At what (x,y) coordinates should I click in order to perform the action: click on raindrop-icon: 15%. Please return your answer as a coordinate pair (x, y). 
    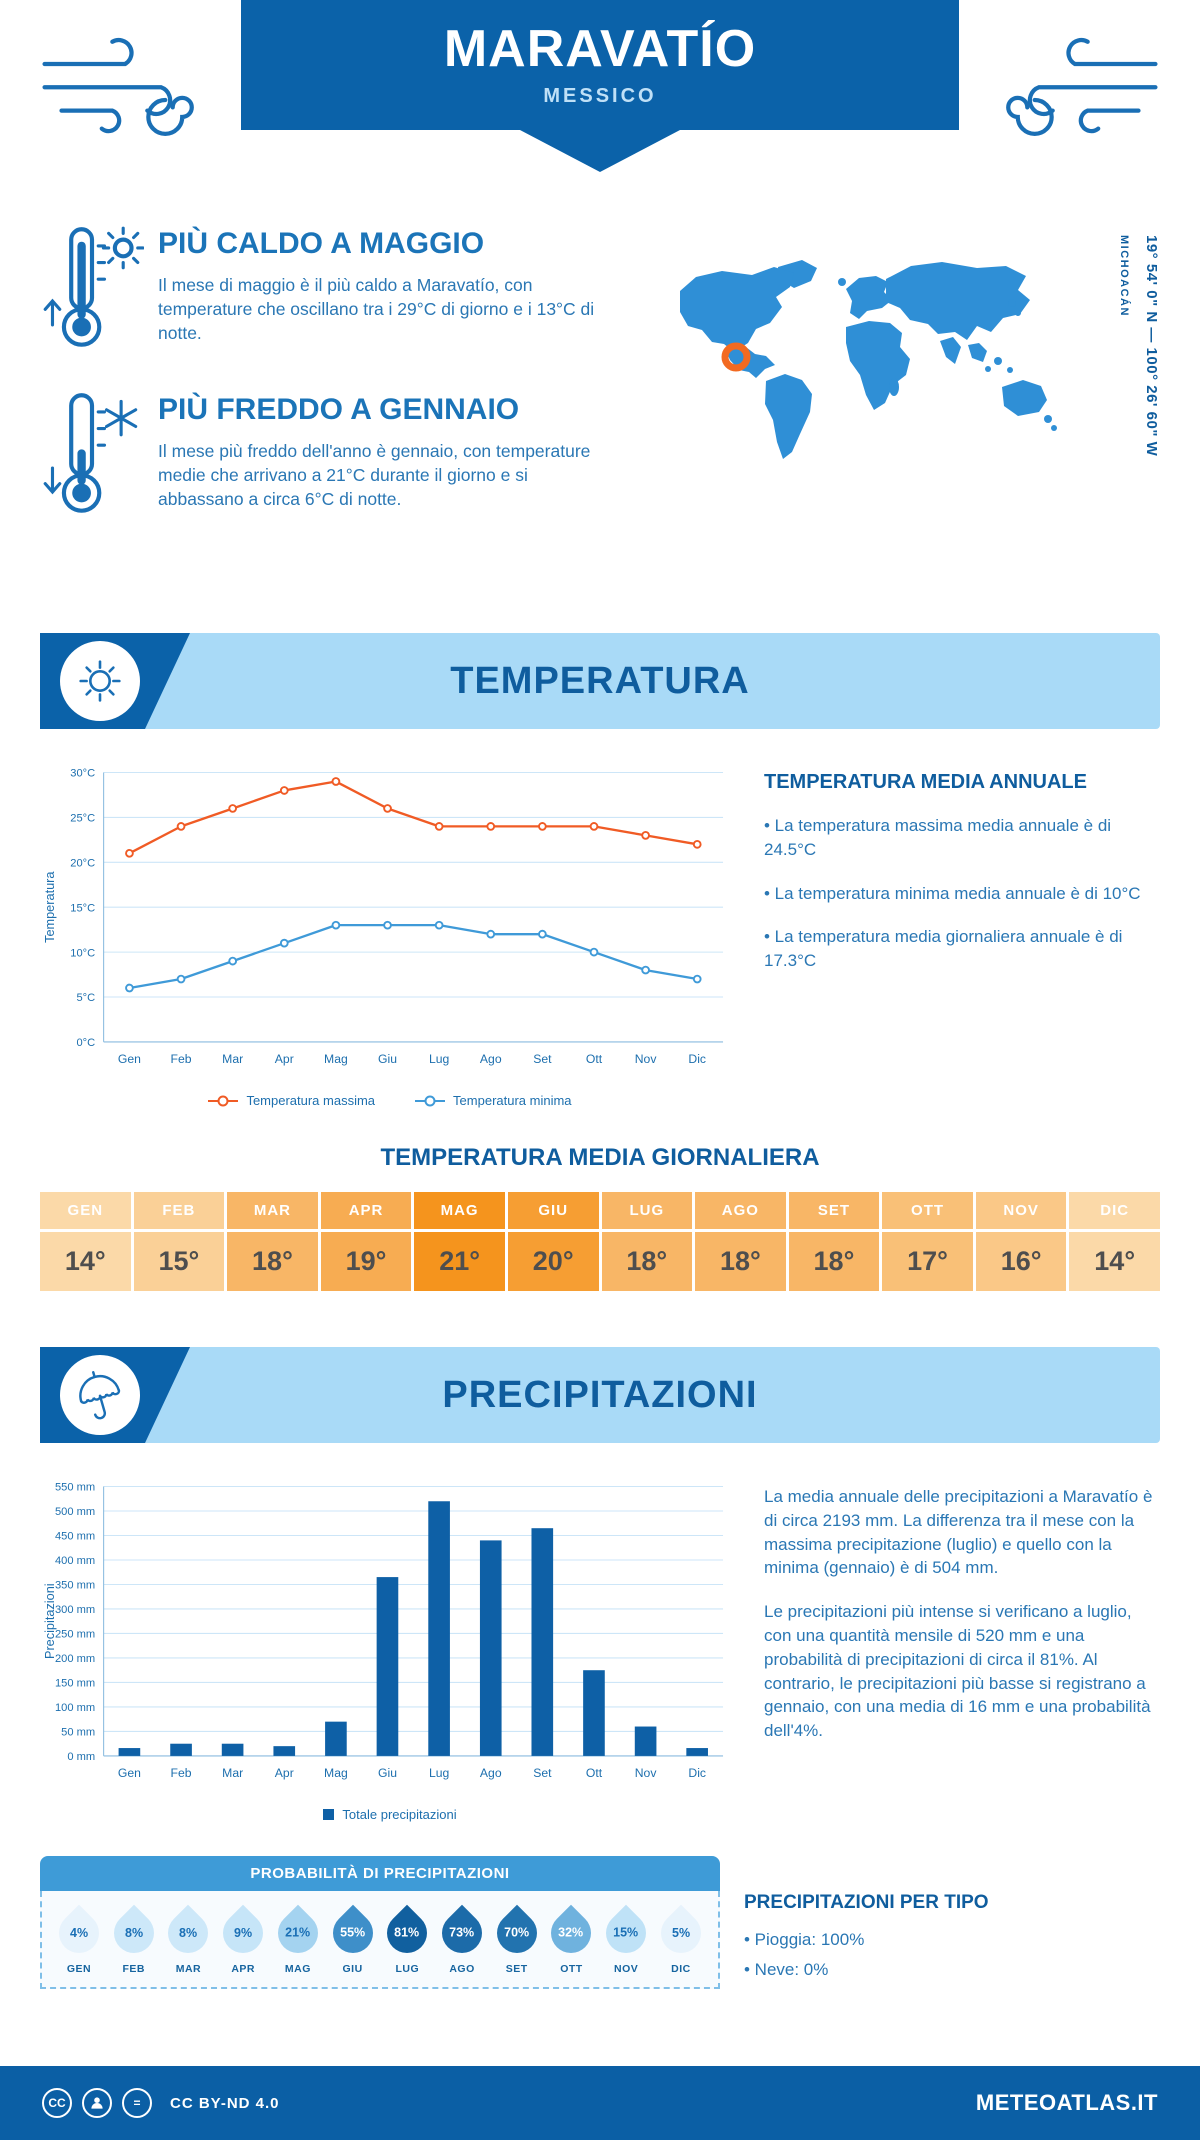
    Looking at the image, I should click on (626, 1933).